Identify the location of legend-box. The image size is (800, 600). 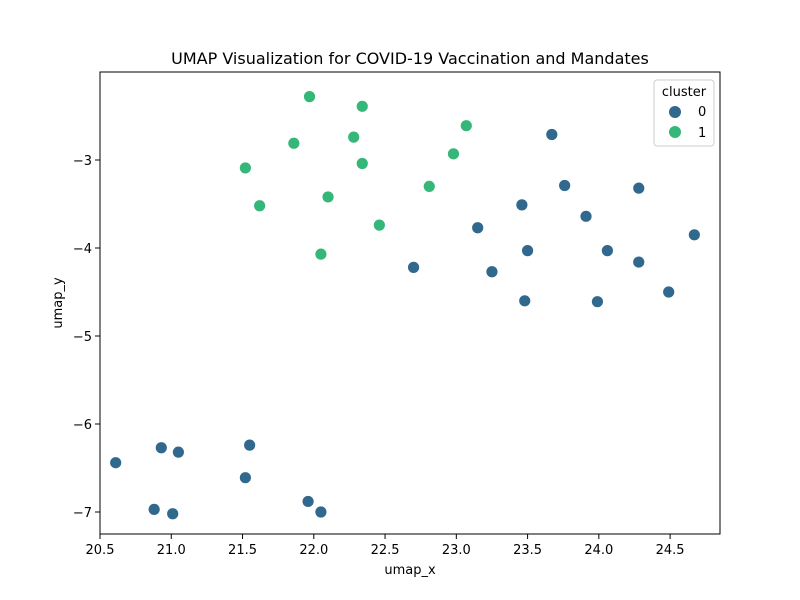
(684, 113).